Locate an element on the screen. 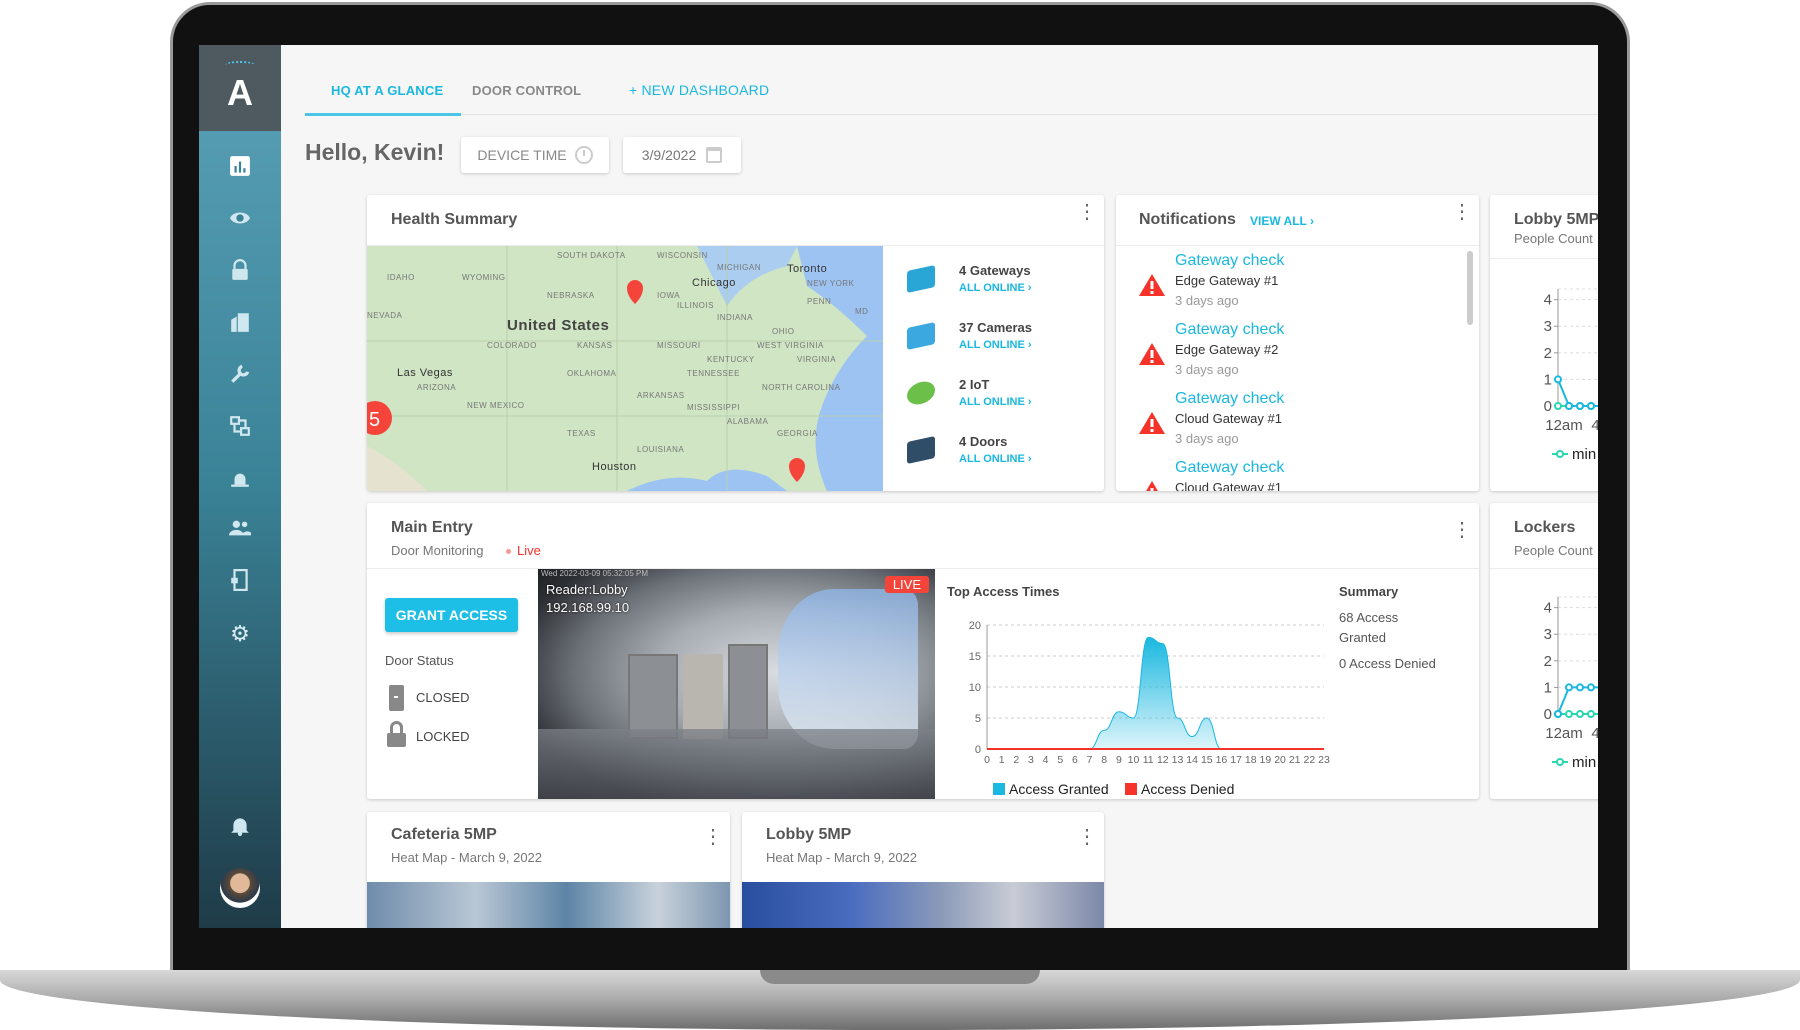 The width and height of the screenshot is (1800, 1030). scrollbar is located at coordinates (1470, 288).